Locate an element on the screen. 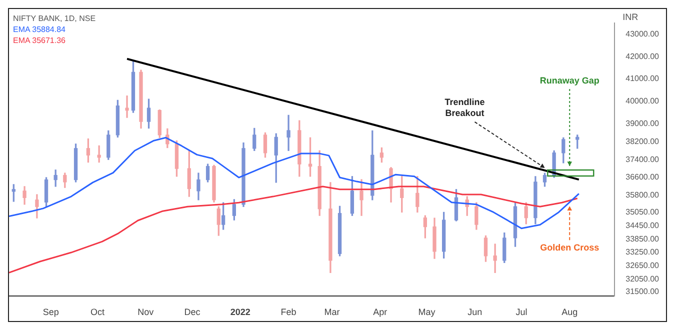  y-axis-title: INR is located at coordinates (630, 17).